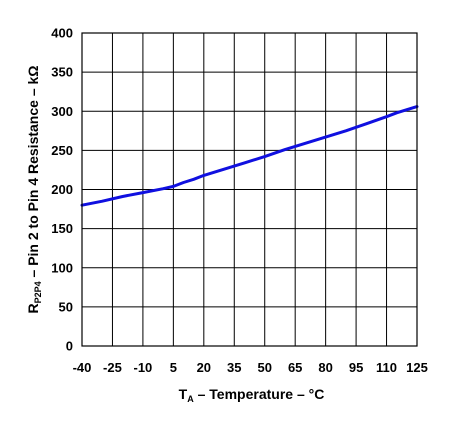  What do you see at coordinates (173, 367) in the screenshot?
I see `x-tick-label: 5` at bounding box center [173, 367].